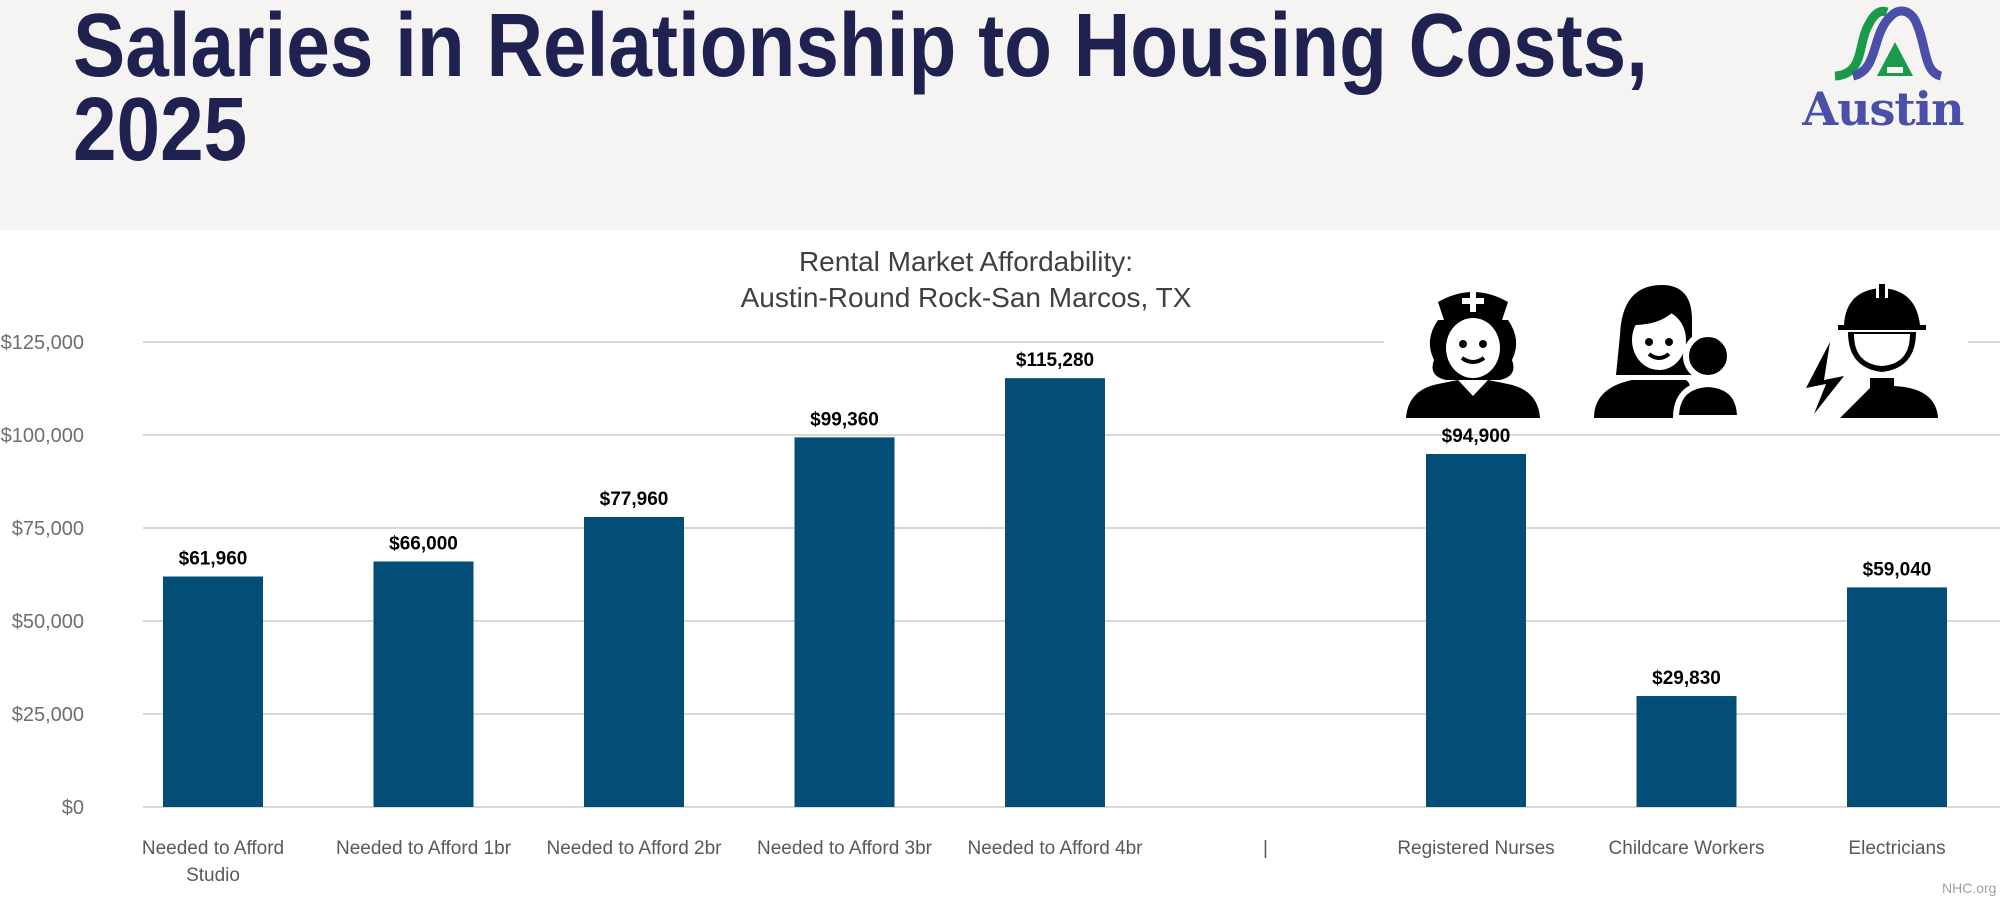 This screenshot has width=2000, height=897. What do you see at coordinates (1668, 352) in the screenshot?
I see `childcare-worker-icon` at bounding box center [1668, 352].